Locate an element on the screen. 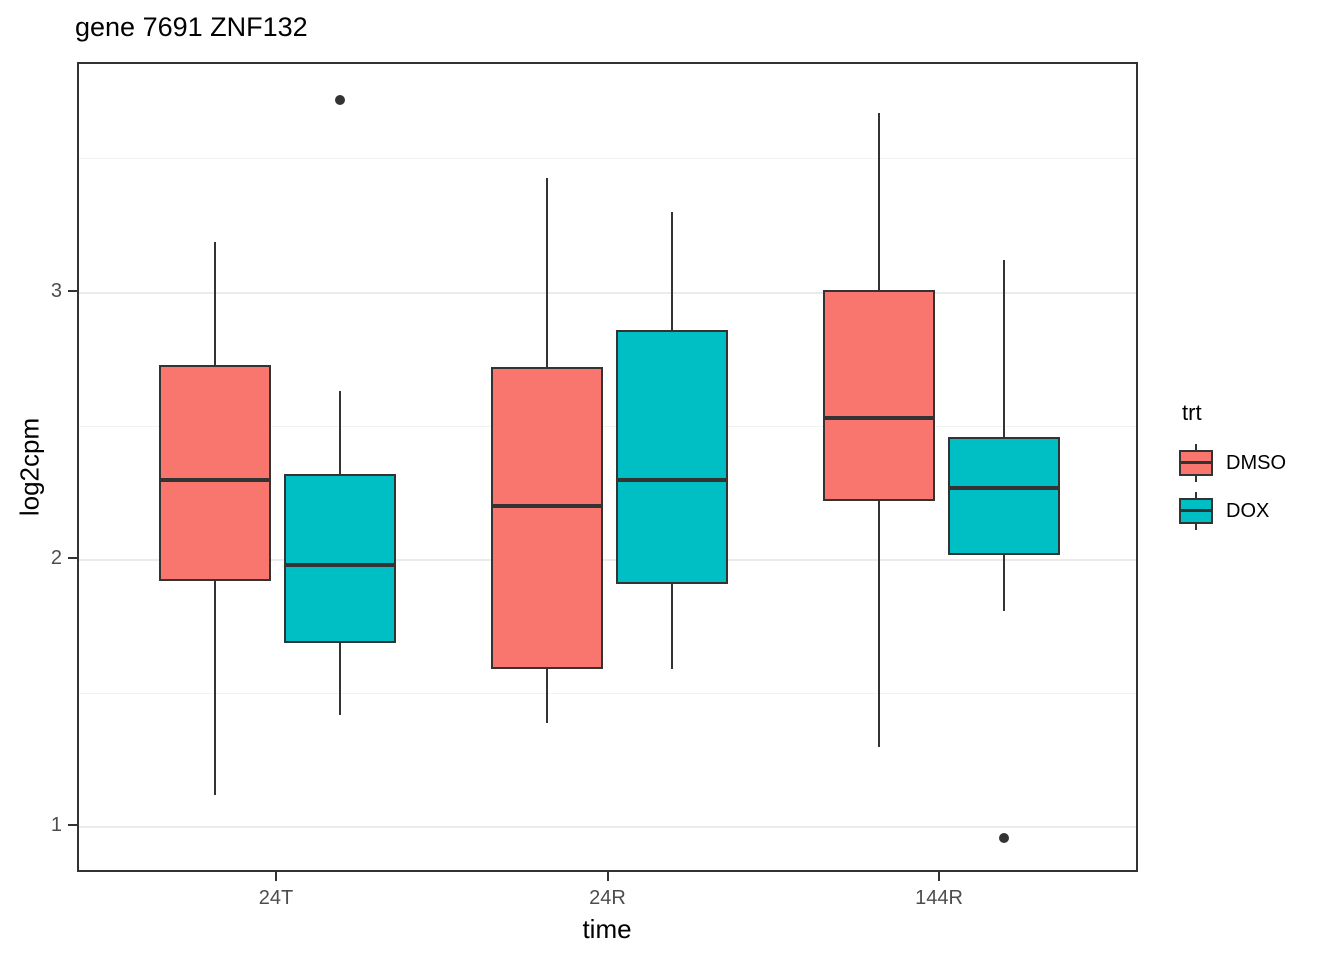 This screenshot has width=1344, height=960. legend-item-dmso: DMSO is located at coordinates (1232, 463).